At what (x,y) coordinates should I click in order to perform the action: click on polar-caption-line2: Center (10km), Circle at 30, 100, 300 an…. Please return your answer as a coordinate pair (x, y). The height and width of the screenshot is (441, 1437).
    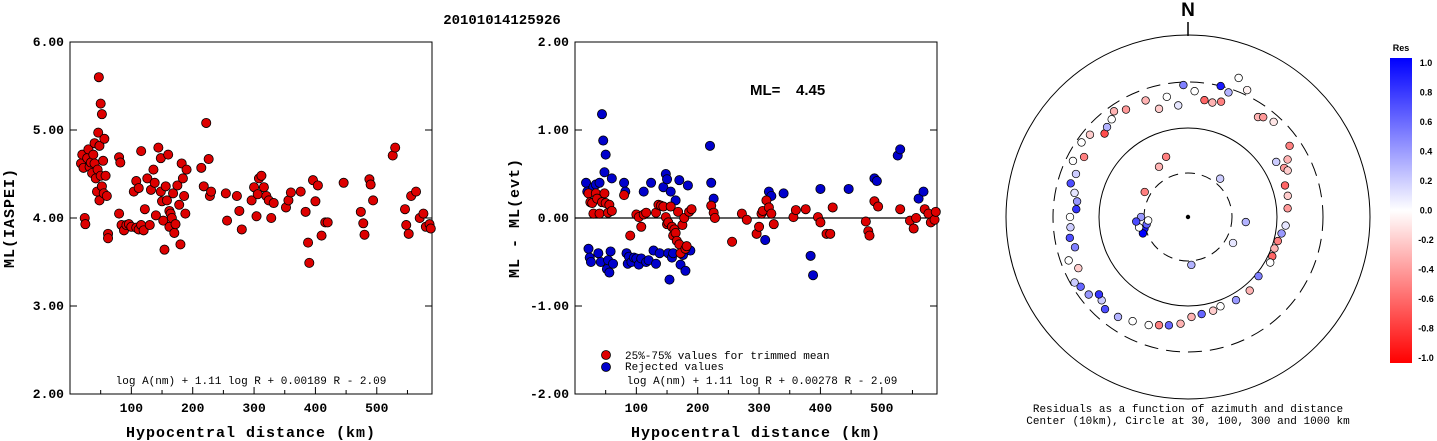
    Looking at the image, I should click on (1188, 422).